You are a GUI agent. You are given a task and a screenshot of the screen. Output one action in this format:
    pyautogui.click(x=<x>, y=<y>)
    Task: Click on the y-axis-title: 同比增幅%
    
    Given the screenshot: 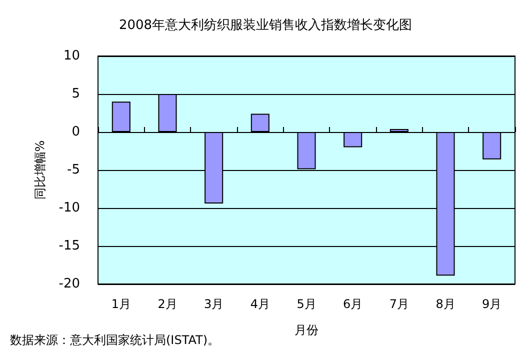 What is the action you would take?
    pyautogui.click(x=40, y=170)
    